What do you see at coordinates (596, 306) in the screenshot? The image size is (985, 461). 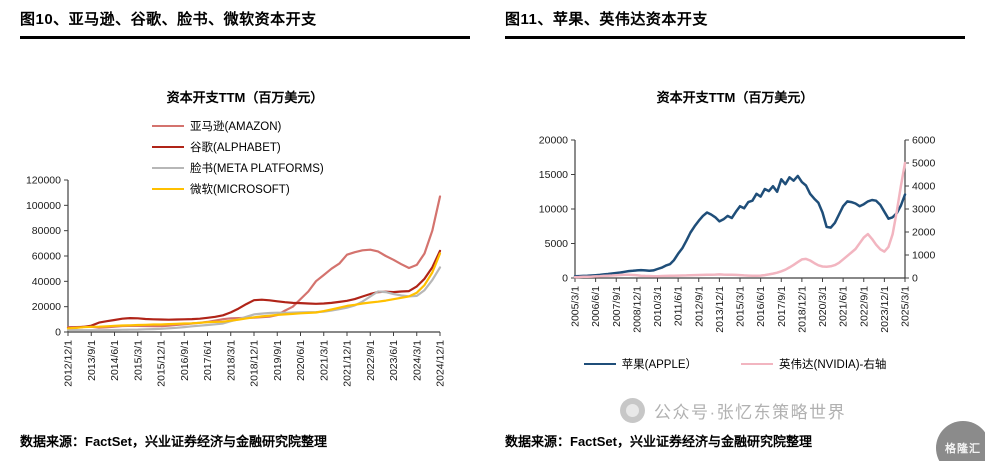 I see `svg-text: 2006/6/1` at bounding box center [596, 306].